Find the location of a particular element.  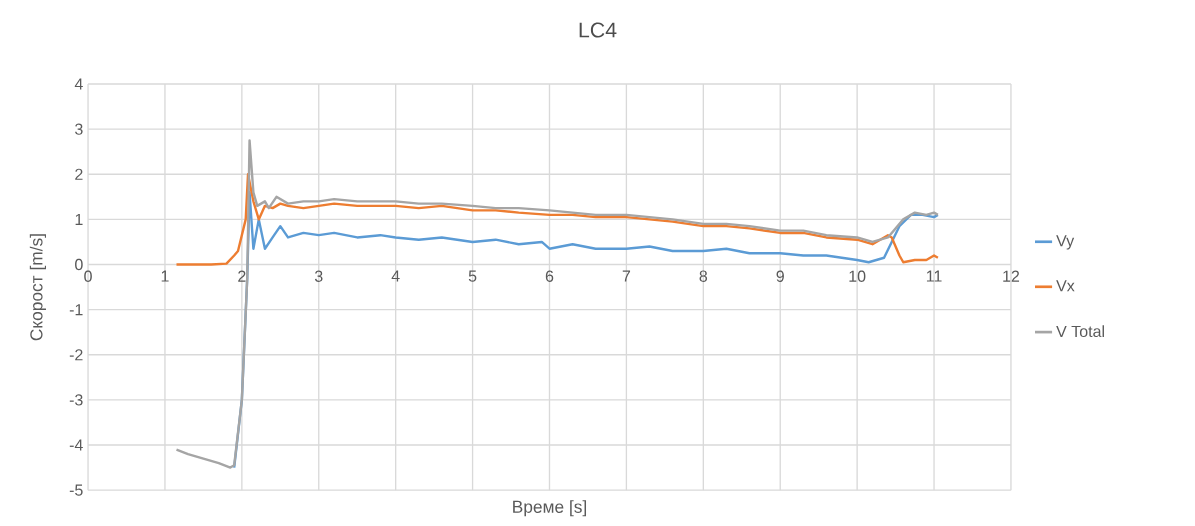

x-tick-label: 12 is located at coordinates (1011, 276).